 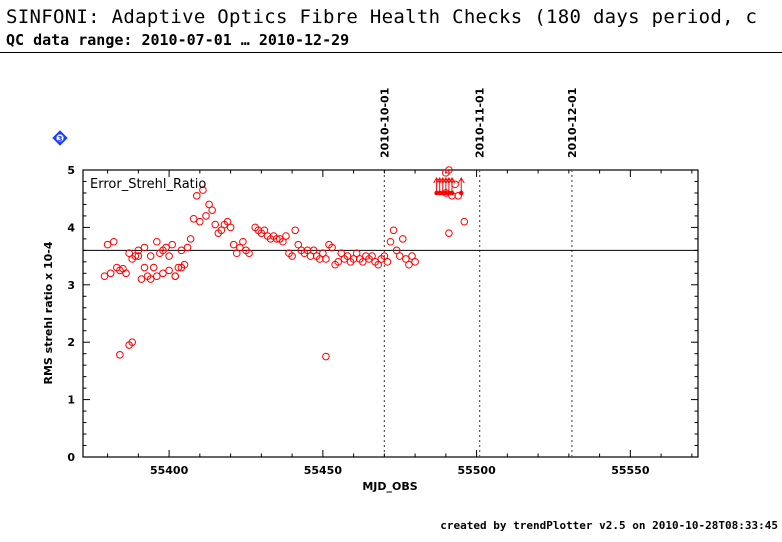 What do you see at coordinates (178, 40) in the screenshot?
I see `qc-data-range: QC data range: 2010-07-01 … 2010-12-29` at bounding box center [178, 40].